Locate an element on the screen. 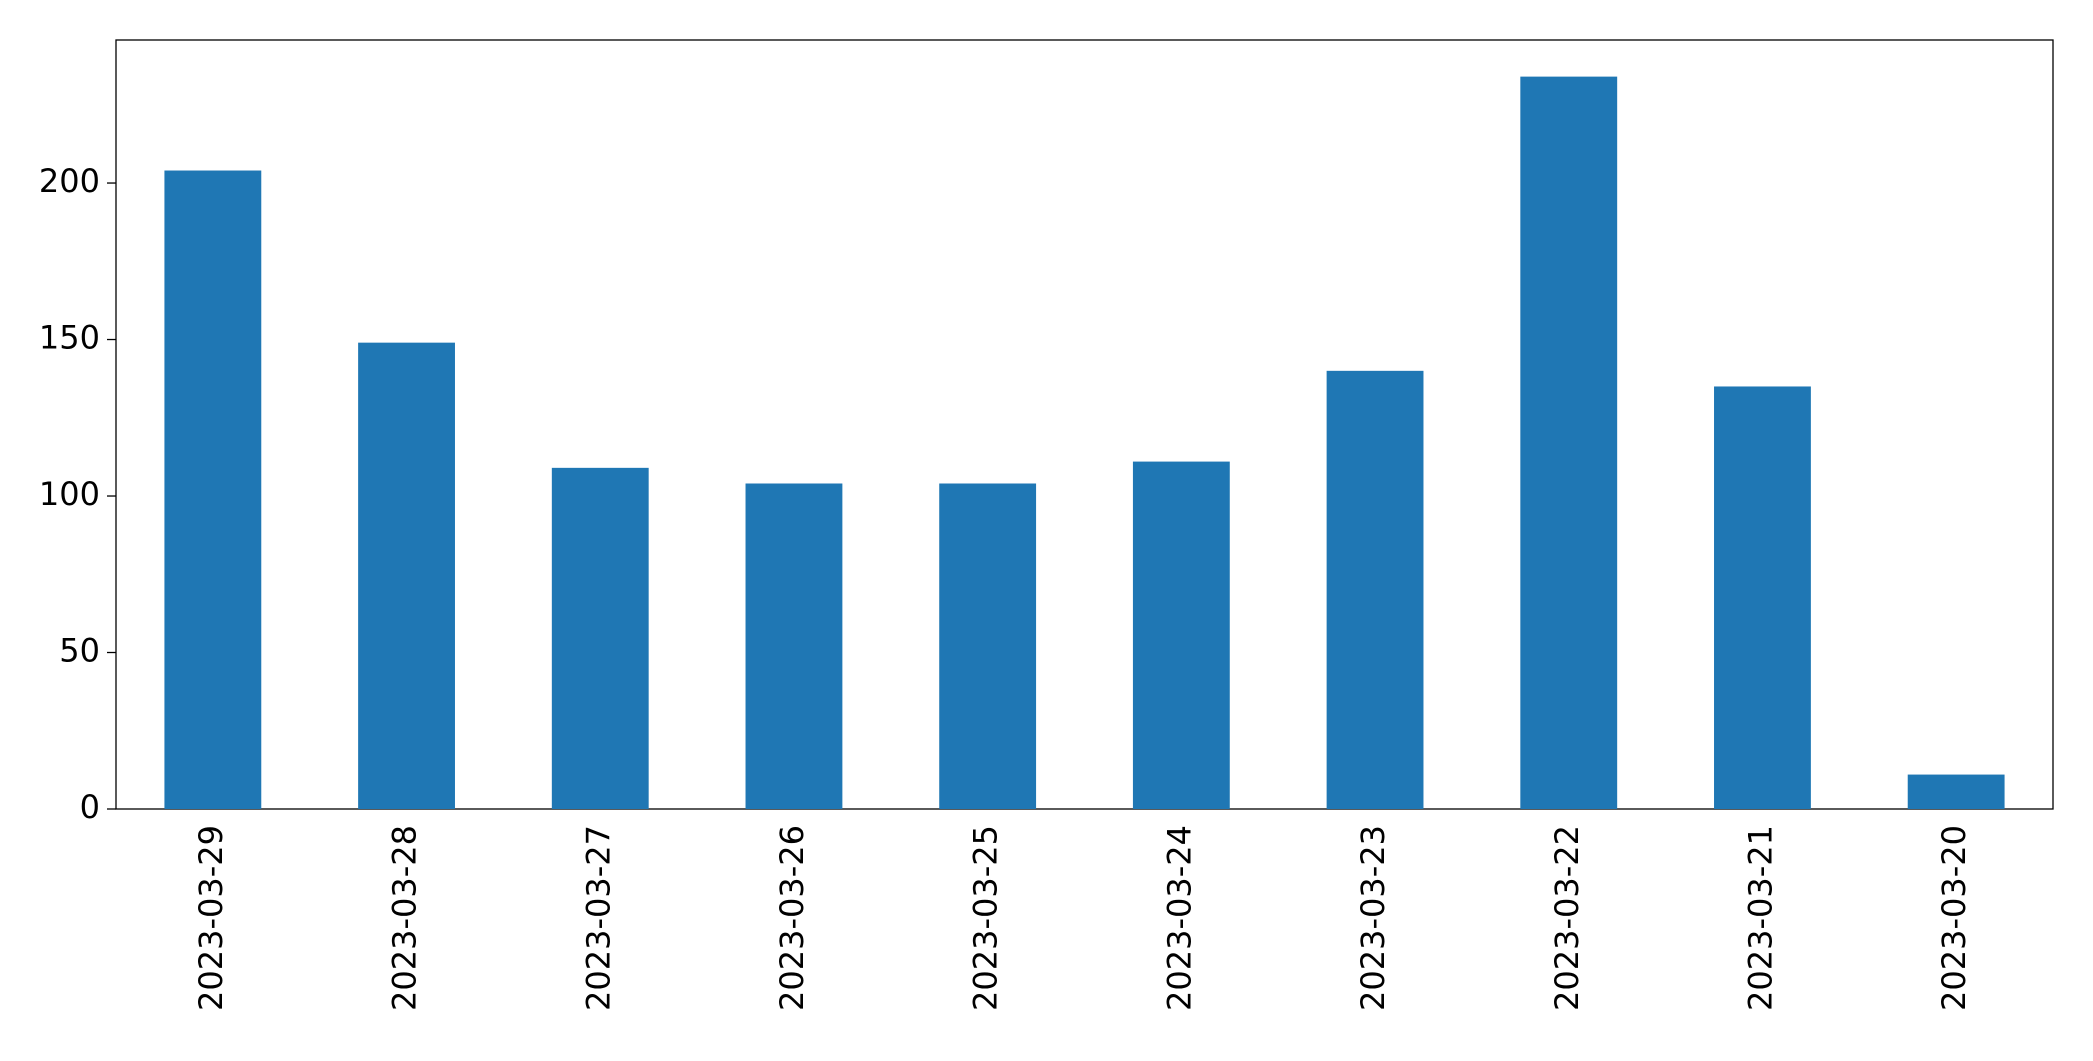 Image resolution: width=2093 pixels, height=1061 pixels. x-tick-label: 2023-03-29 is located at coordinates (211, 918).